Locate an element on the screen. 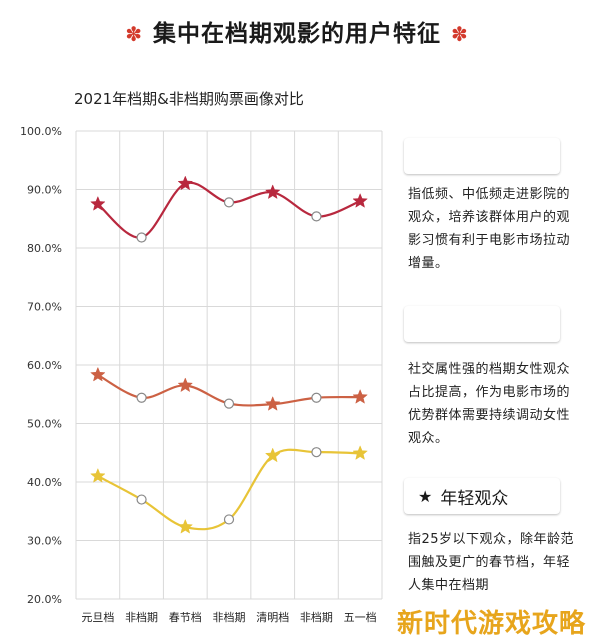 The height and width of the screenshot is (644, 594). callout-young: ★ 年轻观众 is located at coordinates (482, 496).